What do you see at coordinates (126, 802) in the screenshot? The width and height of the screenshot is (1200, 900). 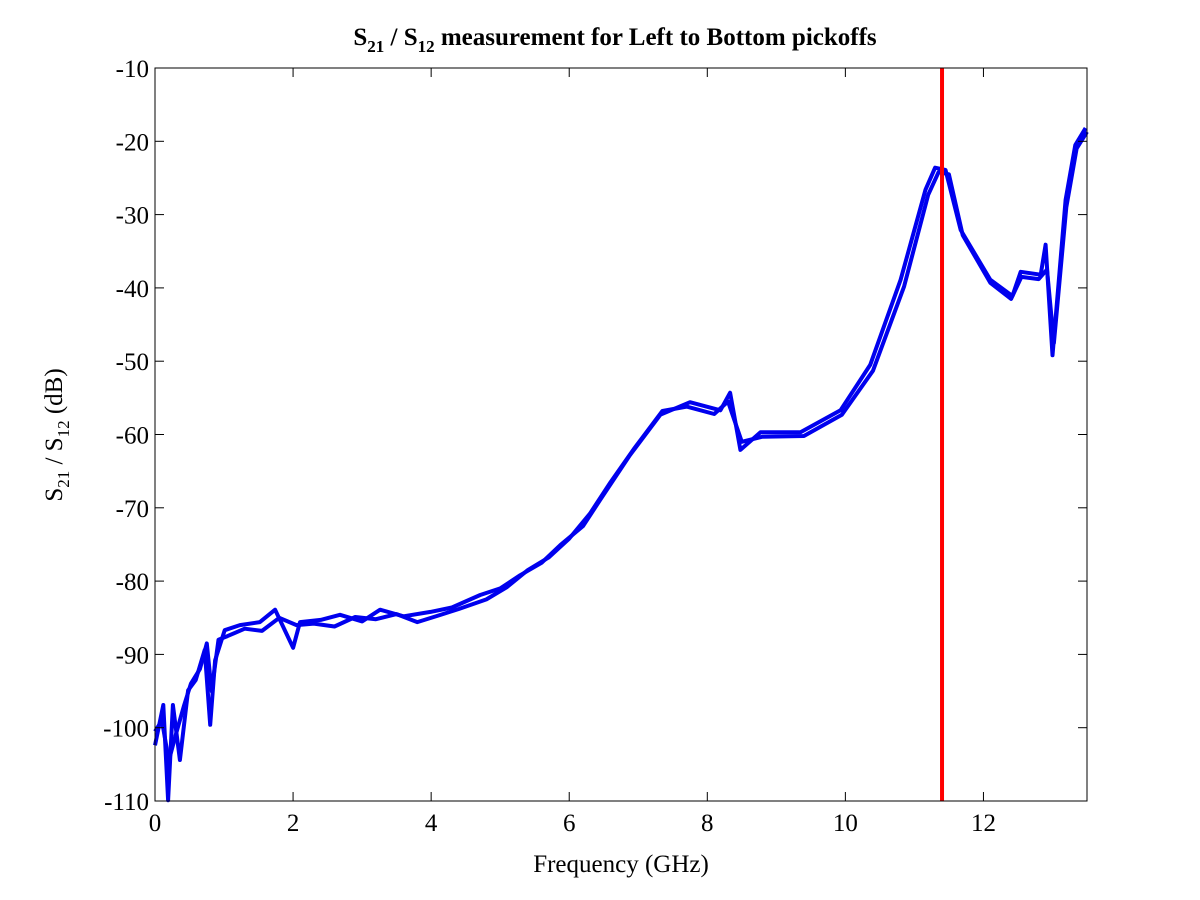 I see `y-tick-label: -110` at bounding box center [126, 802].